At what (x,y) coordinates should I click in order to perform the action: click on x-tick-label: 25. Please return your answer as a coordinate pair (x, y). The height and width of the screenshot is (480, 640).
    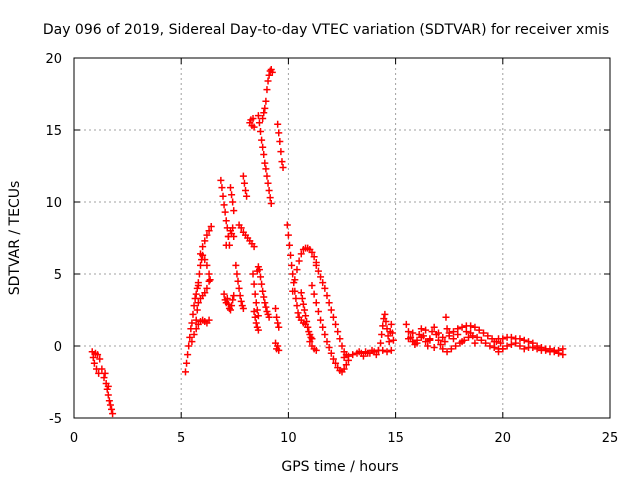
    Looking at the image, I should click on (610, 438).